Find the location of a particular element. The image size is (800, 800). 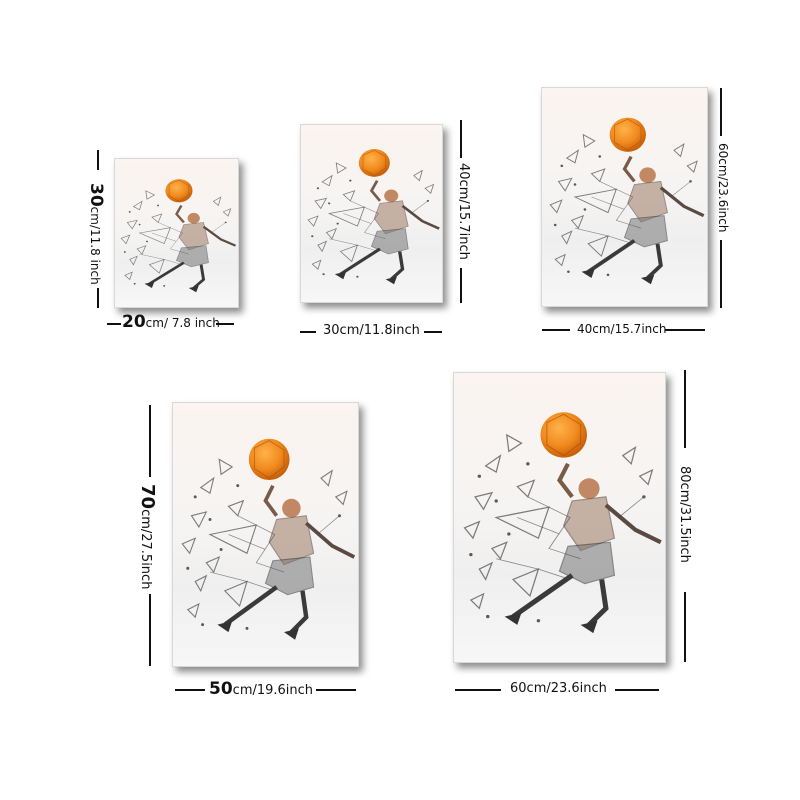

width-label-60x80: 60cm/23.6inch is located at coordinates (558, 688).